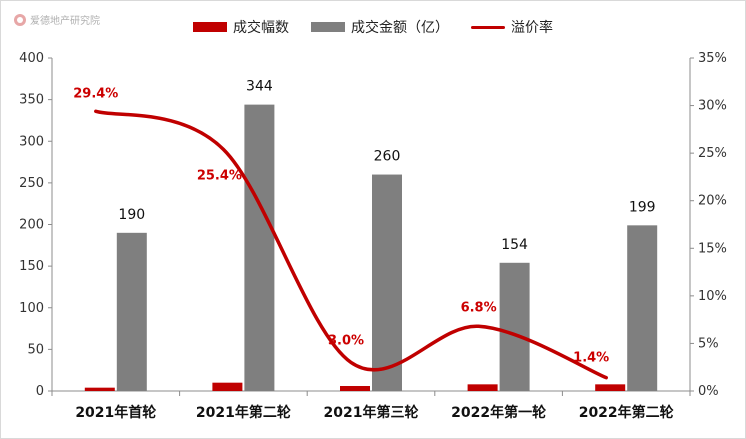  I want to click on amount-label-0: 190, so click(131, 215).